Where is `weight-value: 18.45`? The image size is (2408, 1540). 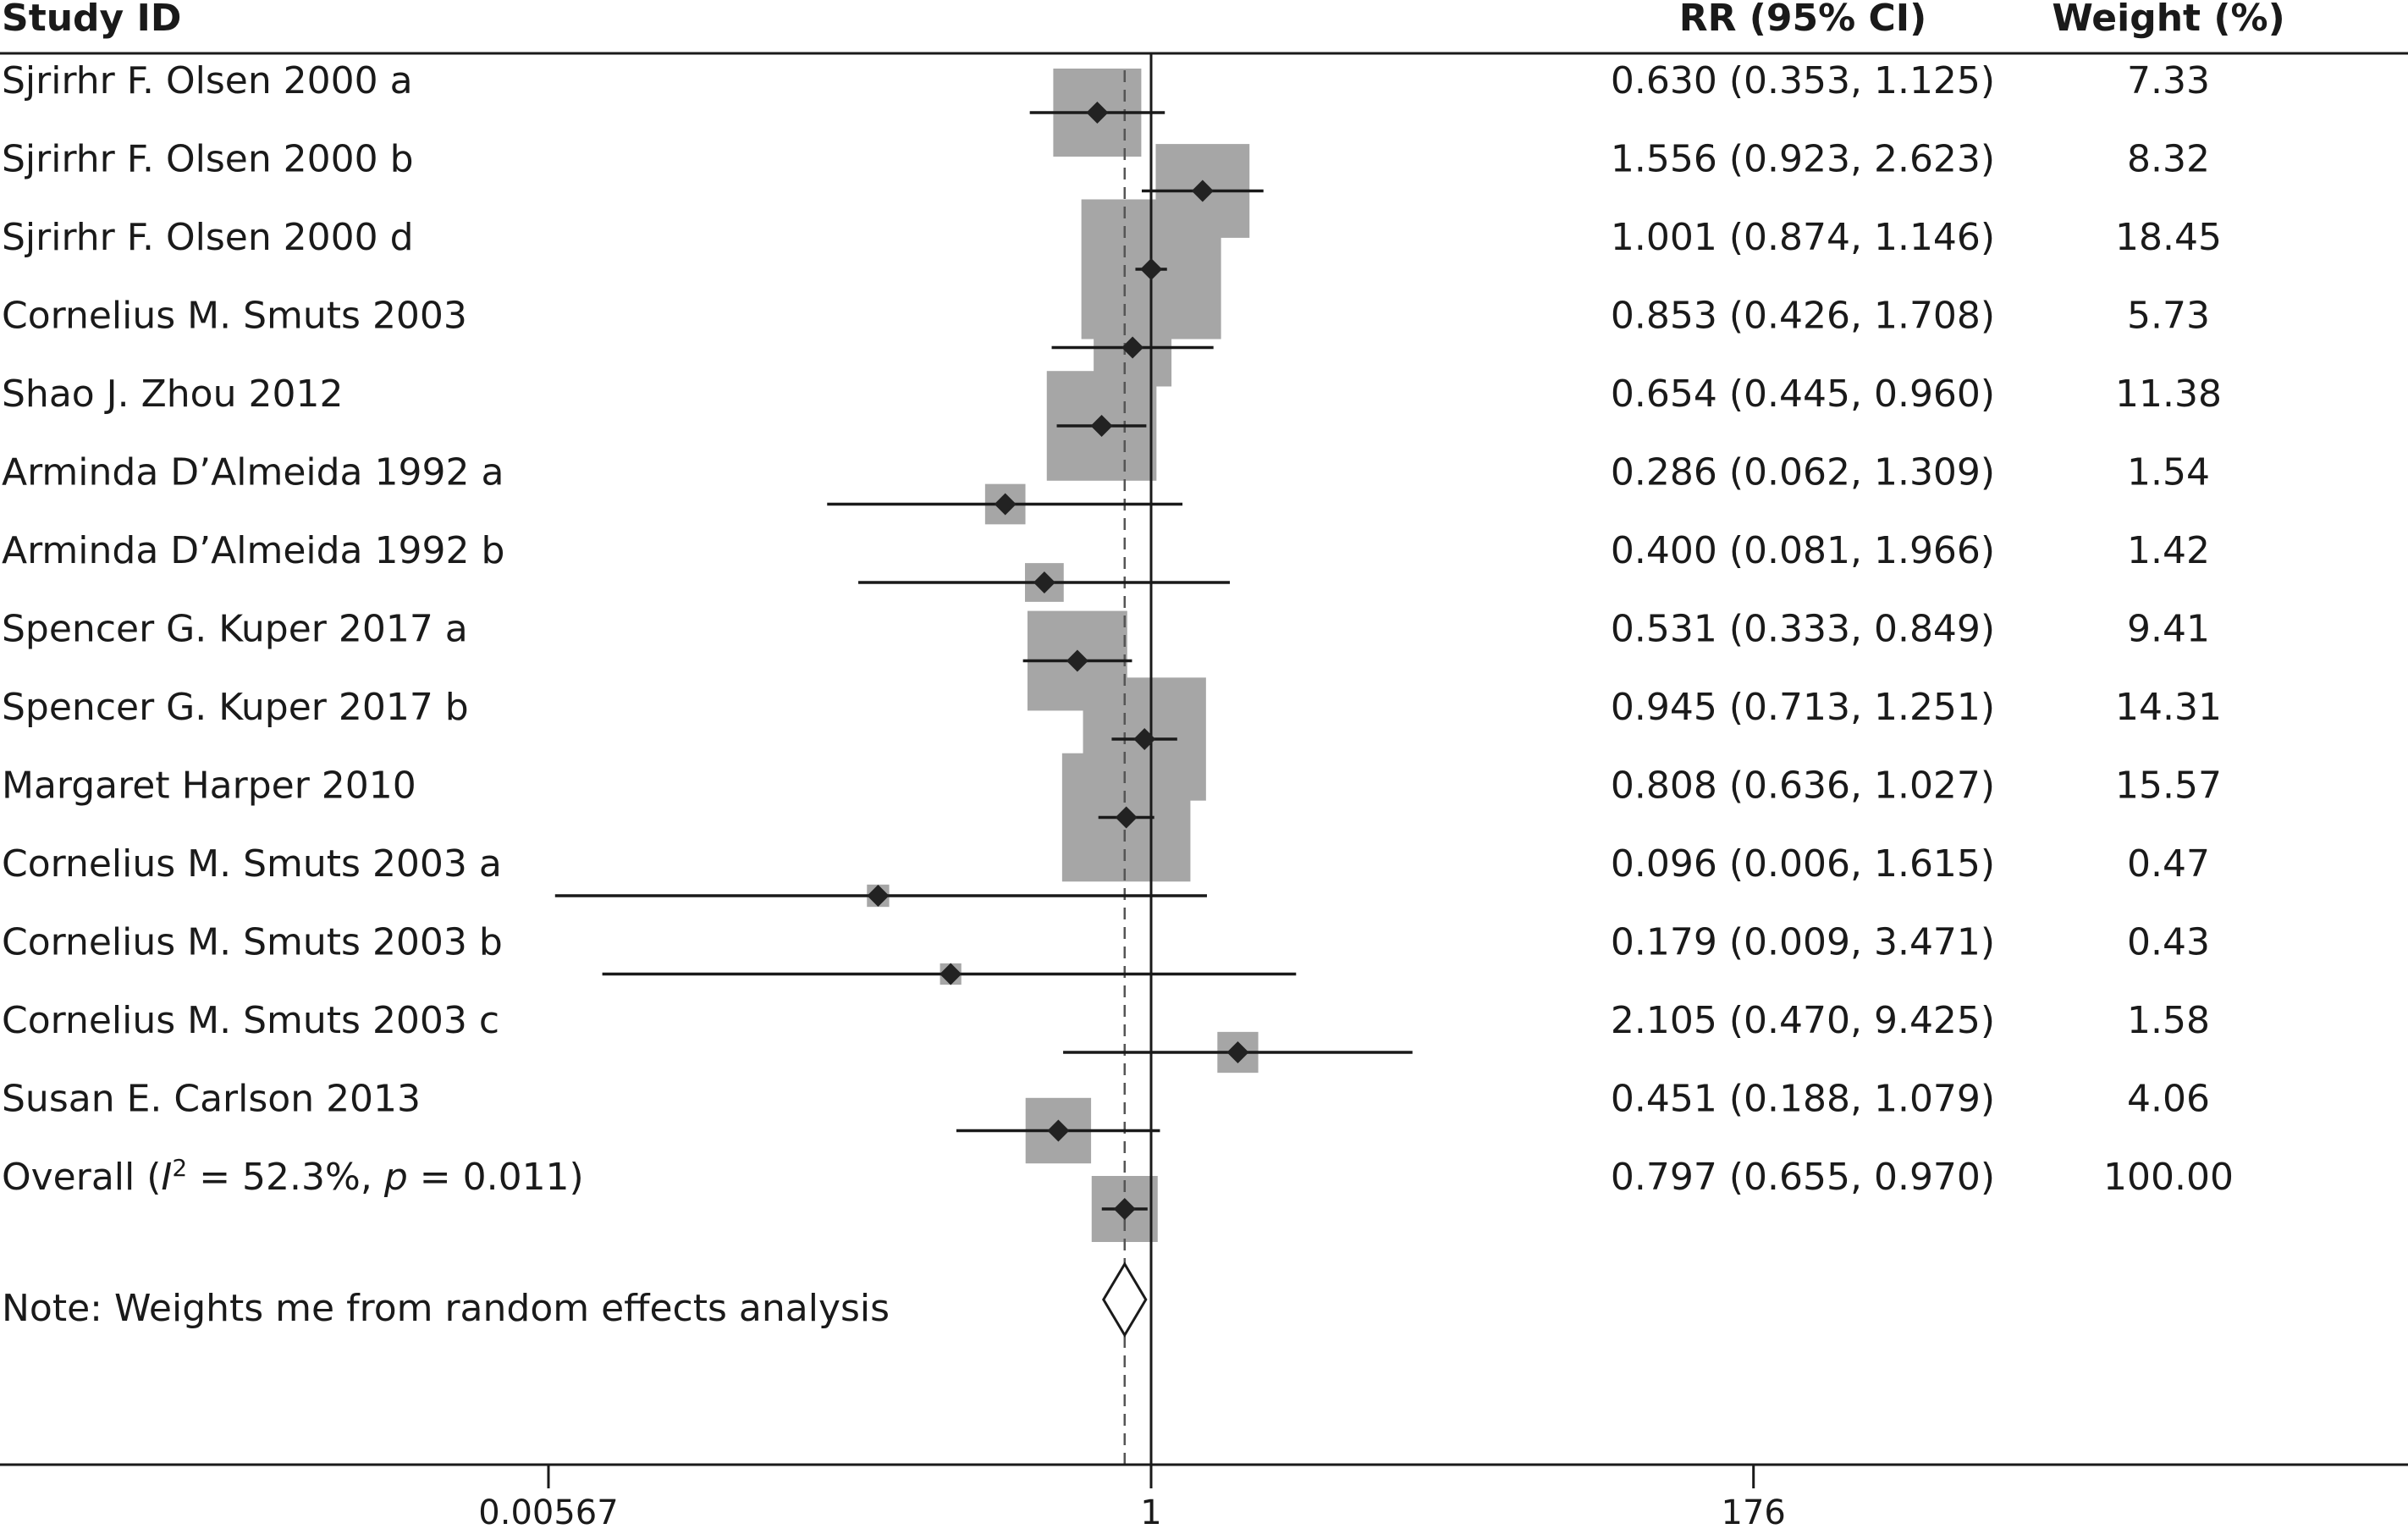 weight-value: 18.45 is located at coordinates (2168, 237).